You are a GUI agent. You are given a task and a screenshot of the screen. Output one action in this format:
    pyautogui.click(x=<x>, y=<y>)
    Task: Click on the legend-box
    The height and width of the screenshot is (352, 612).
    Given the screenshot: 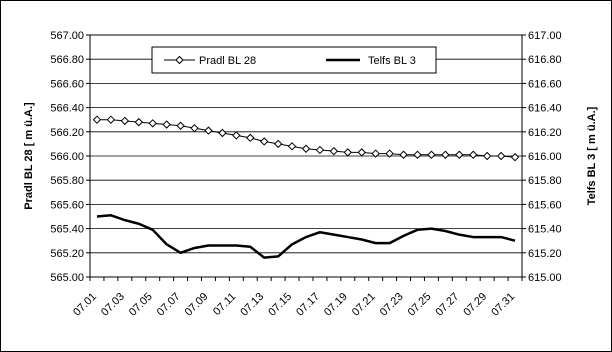 What is the action you would take?
    pyautogui.click(x=294, y=60)
    